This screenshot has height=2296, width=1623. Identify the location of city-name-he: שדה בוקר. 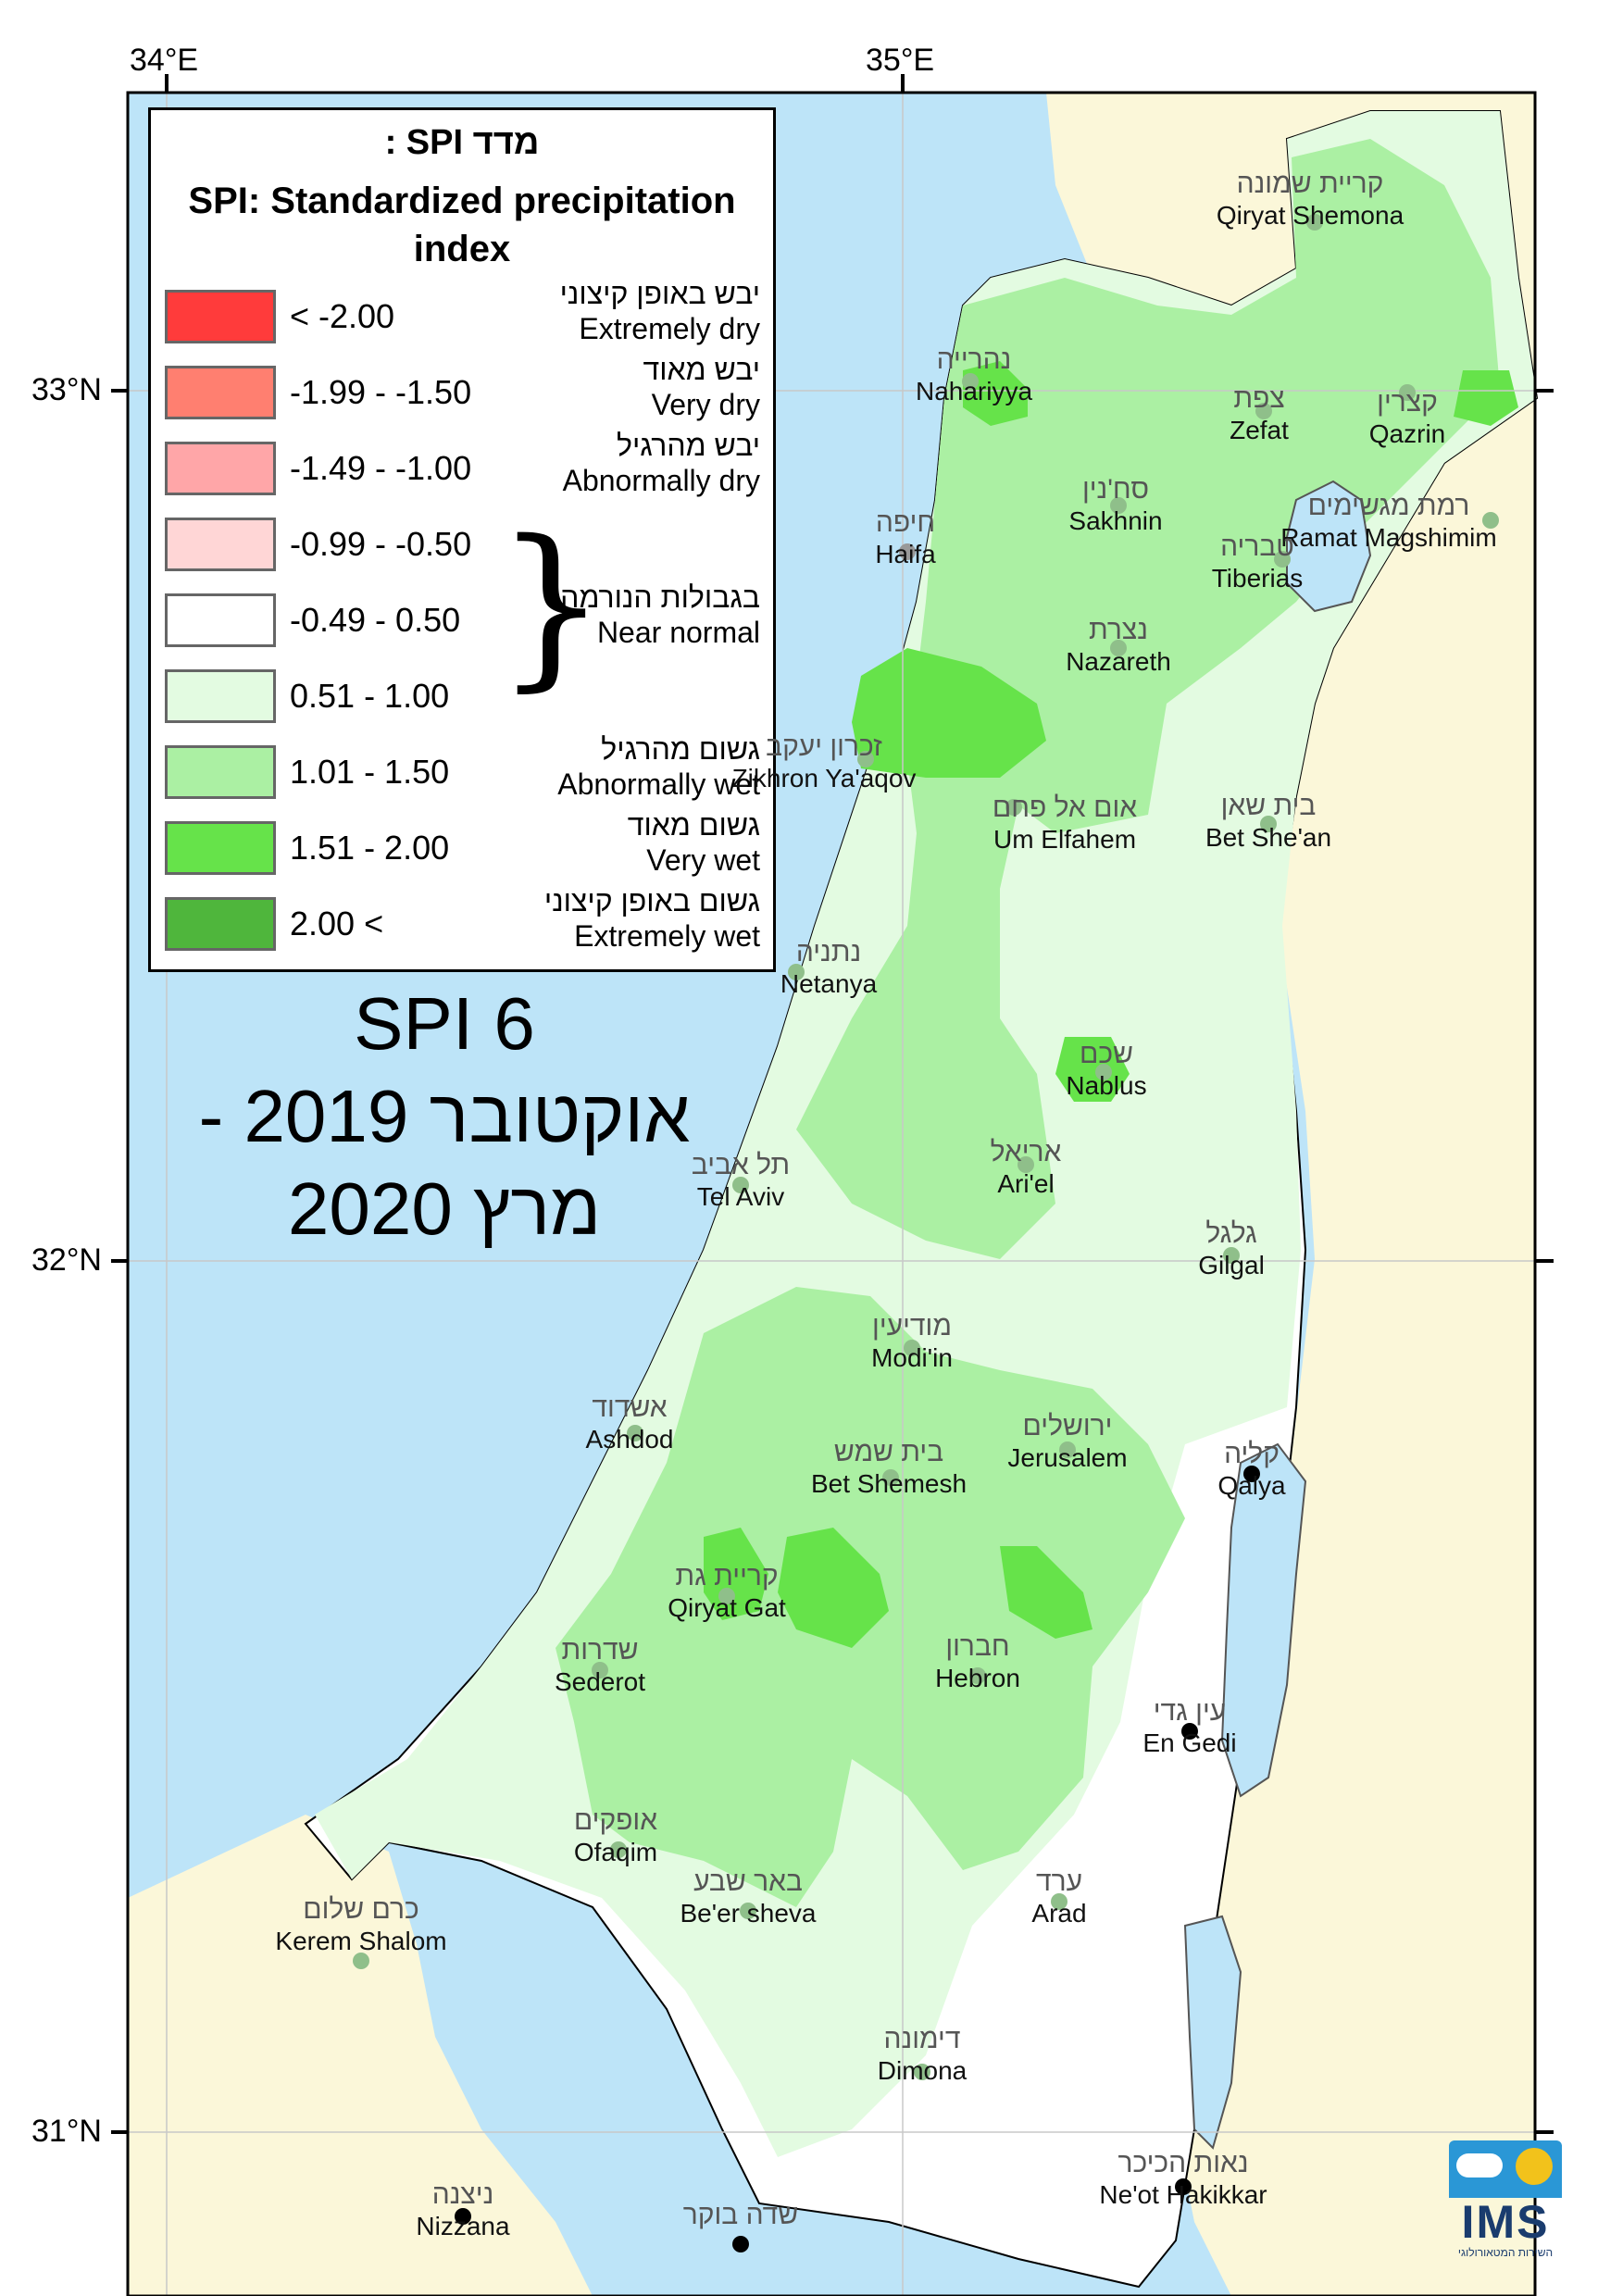
(740, 2215).